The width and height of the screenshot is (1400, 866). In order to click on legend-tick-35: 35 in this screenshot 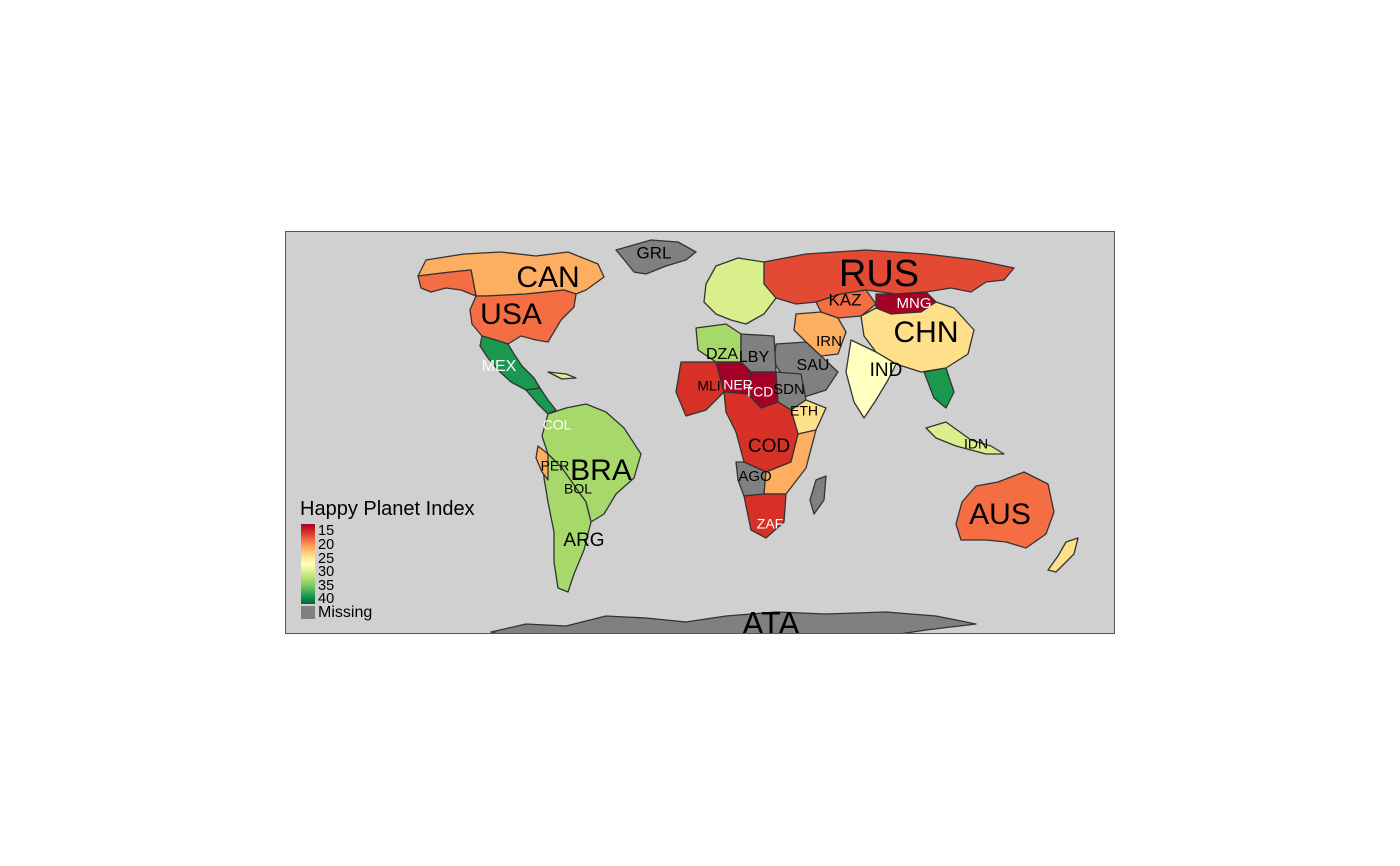, I will do `click(326, 586)`.